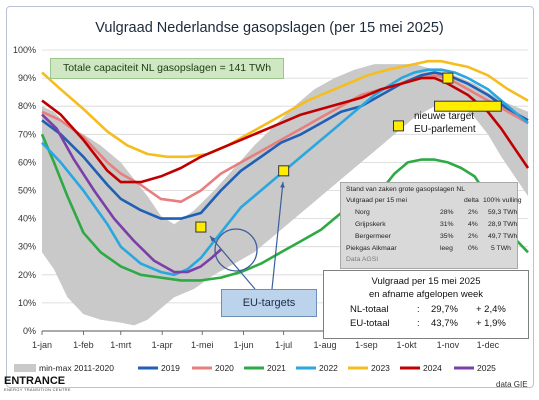 This screenshot has width=539, height=400. I want to click on legend-label: 2021, so click(276, 368).